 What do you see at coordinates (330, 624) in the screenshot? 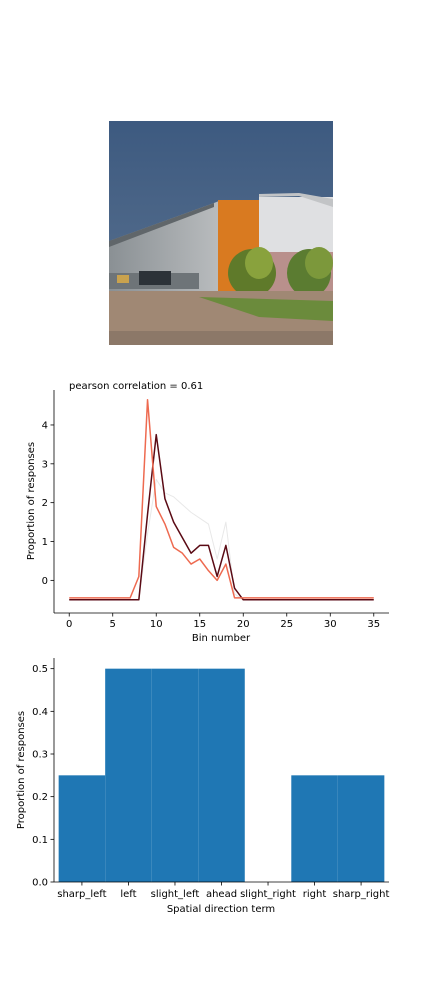
I see `x-tick-label: 30` at bounding box center [330, 624].